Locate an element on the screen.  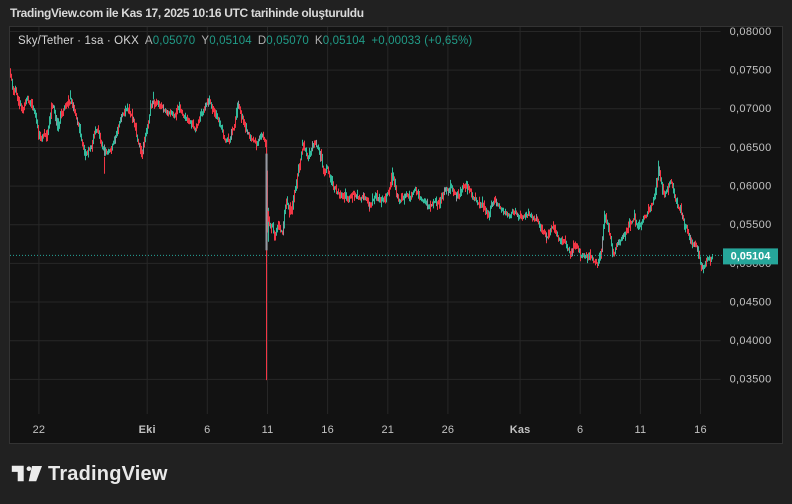
svg-text: 0,04000 is located at coordinates (751, 341).